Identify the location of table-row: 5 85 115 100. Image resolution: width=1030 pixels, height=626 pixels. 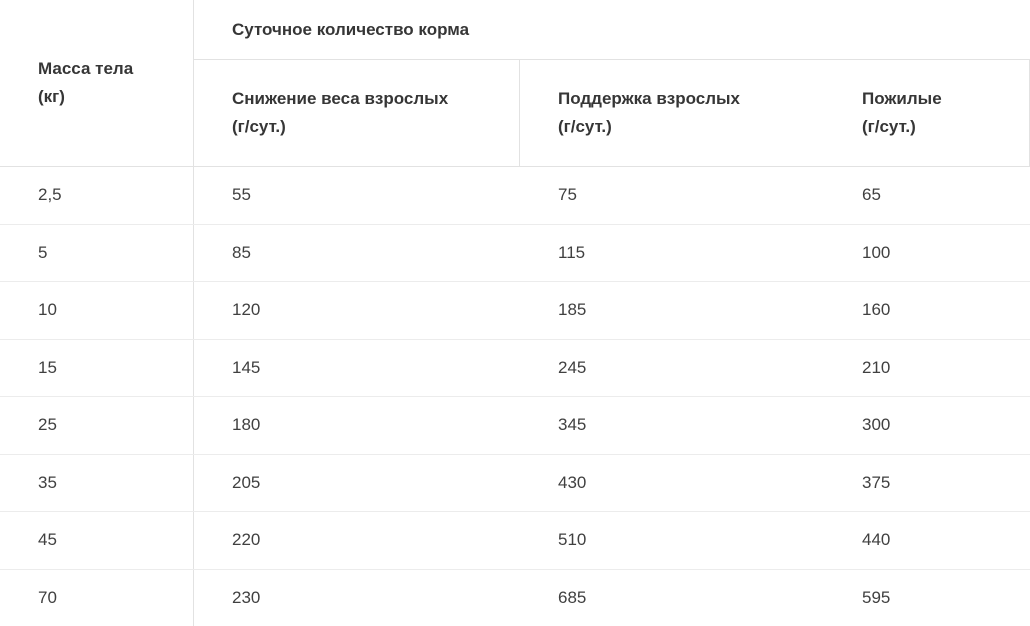
(515, 253).